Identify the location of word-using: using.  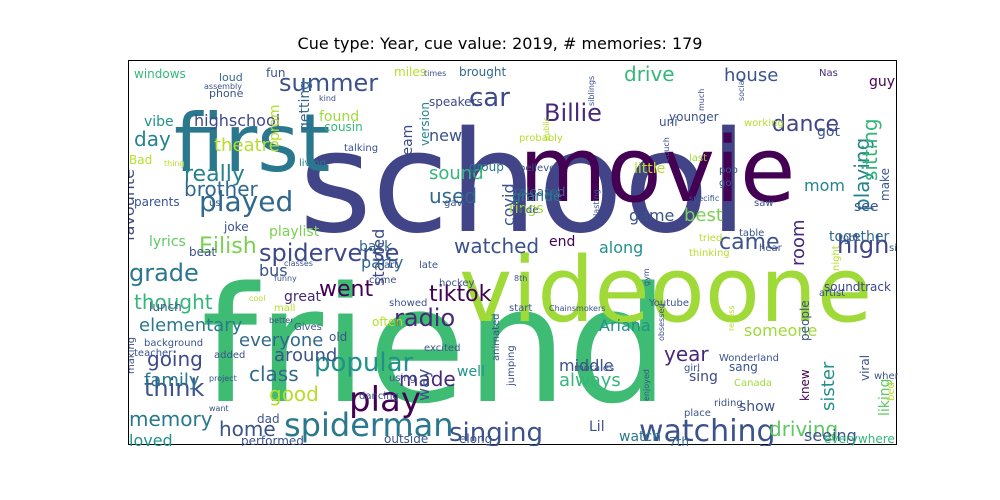
(402, 378).